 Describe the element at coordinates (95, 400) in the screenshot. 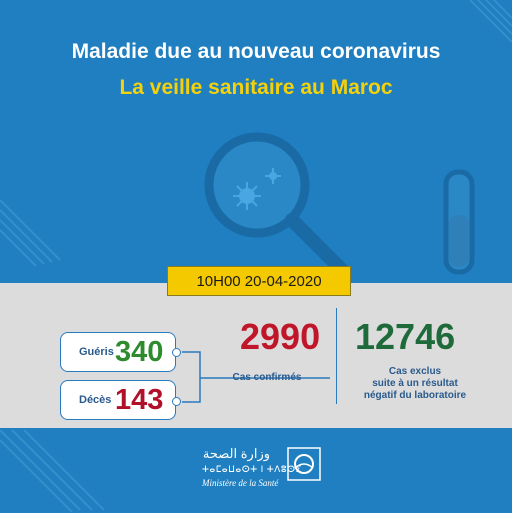

I see `deaths-label: Décès` at that location.